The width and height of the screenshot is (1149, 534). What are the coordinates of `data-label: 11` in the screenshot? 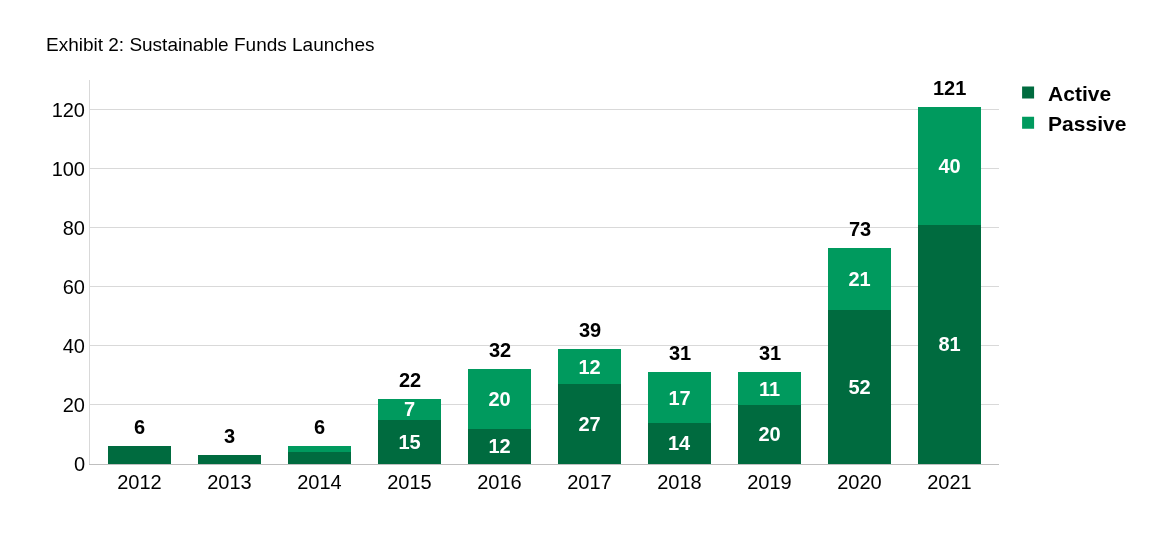 It's located at (769, 388).